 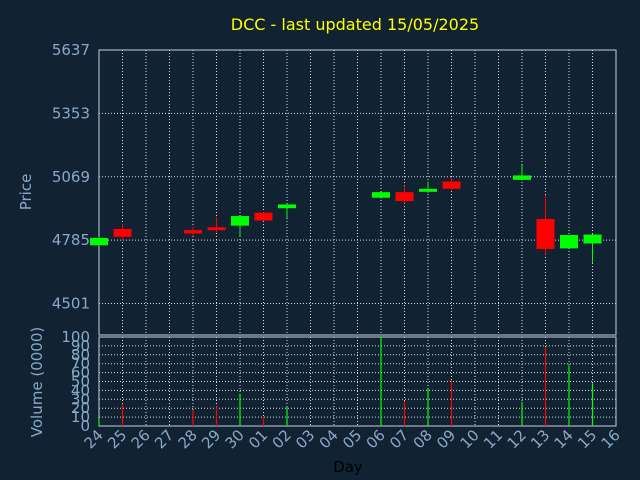 I want to click on volume-tick-label: 0, so click(x=85, y=426).